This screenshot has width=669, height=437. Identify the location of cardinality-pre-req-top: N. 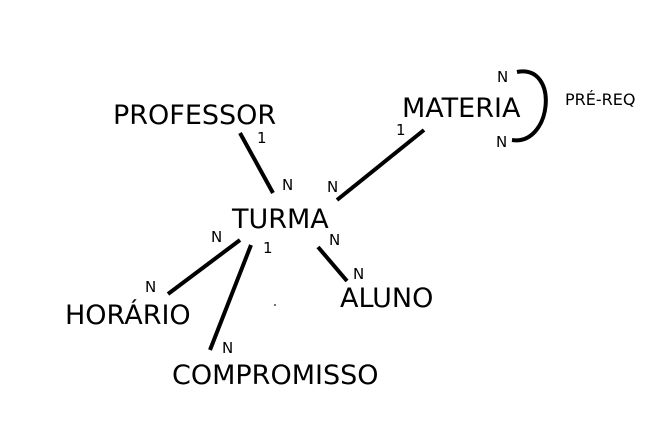
(502, 77).